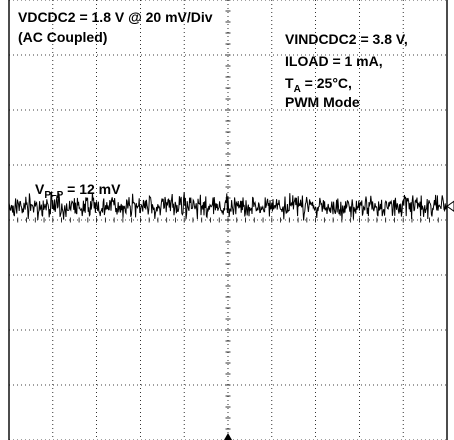 The image size is (454, 440). I want to click on channel-ground-marker, so click(450, 206).